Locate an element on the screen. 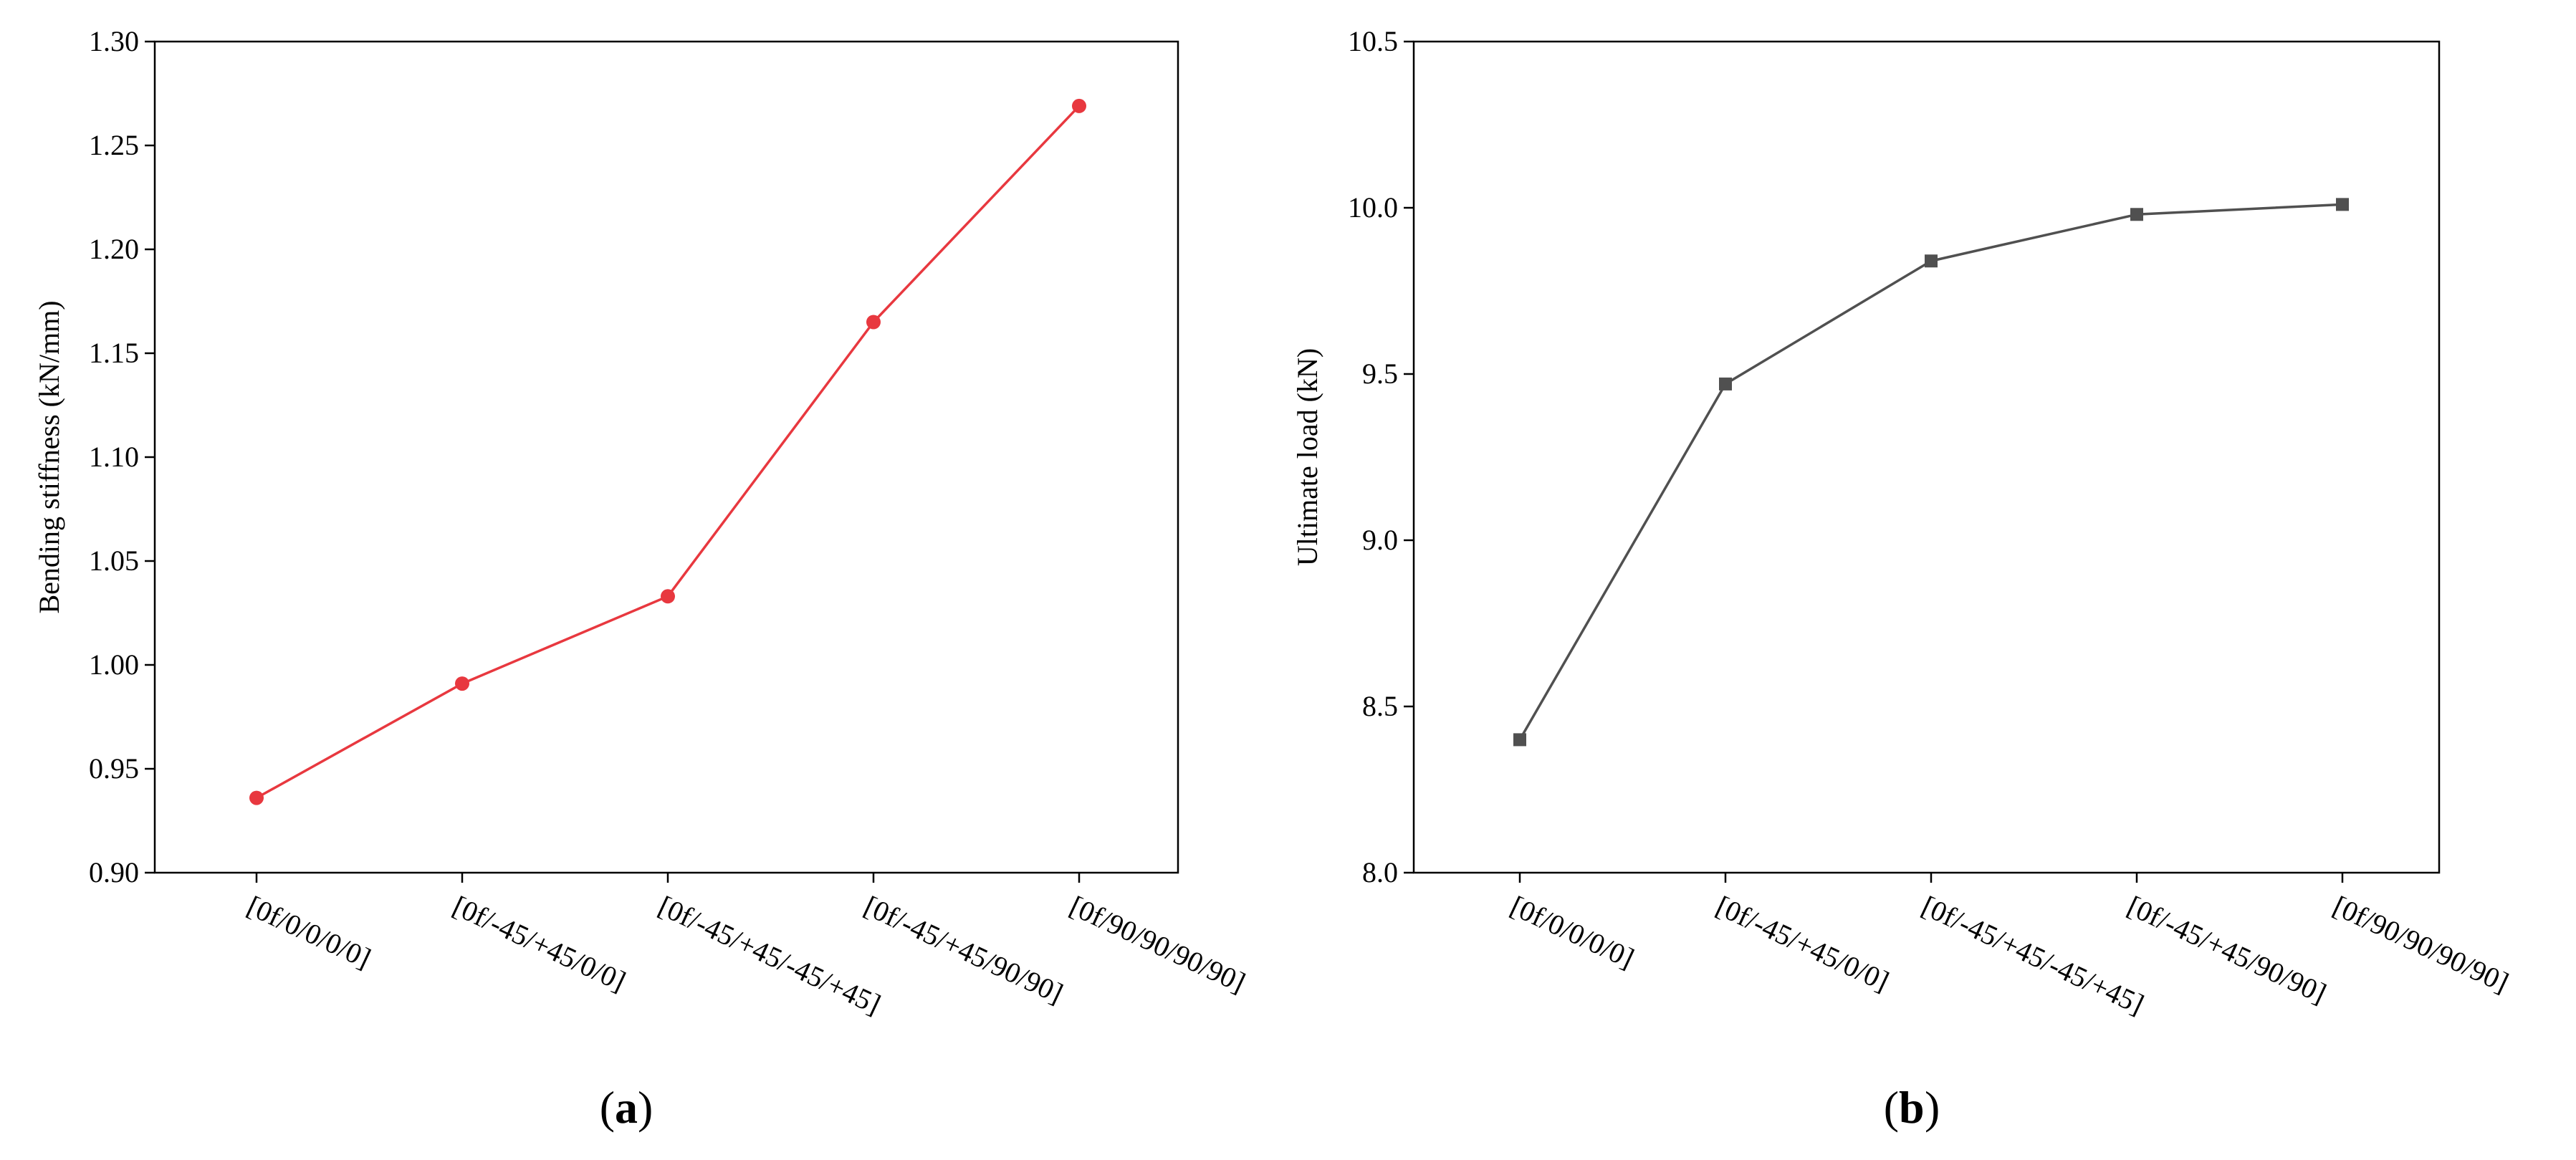 The image size is (2576, 1160). x-tick-label-b: [0f/0/0/0/0] is located at coordinates (1572, 931).